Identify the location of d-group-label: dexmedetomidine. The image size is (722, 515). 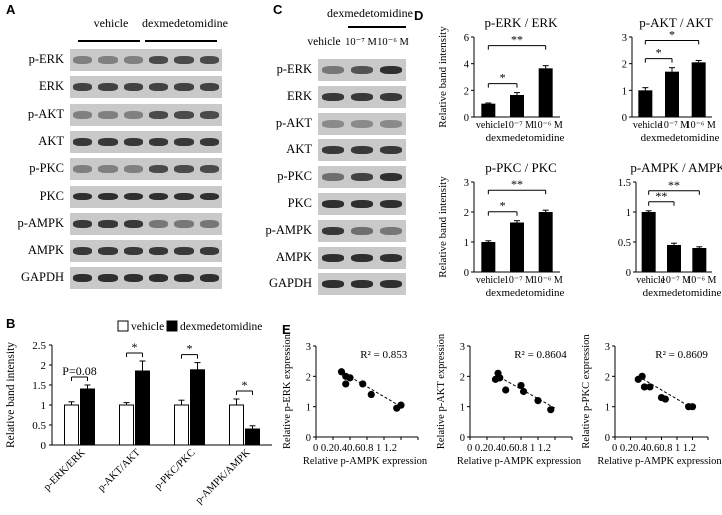
(525, 138).